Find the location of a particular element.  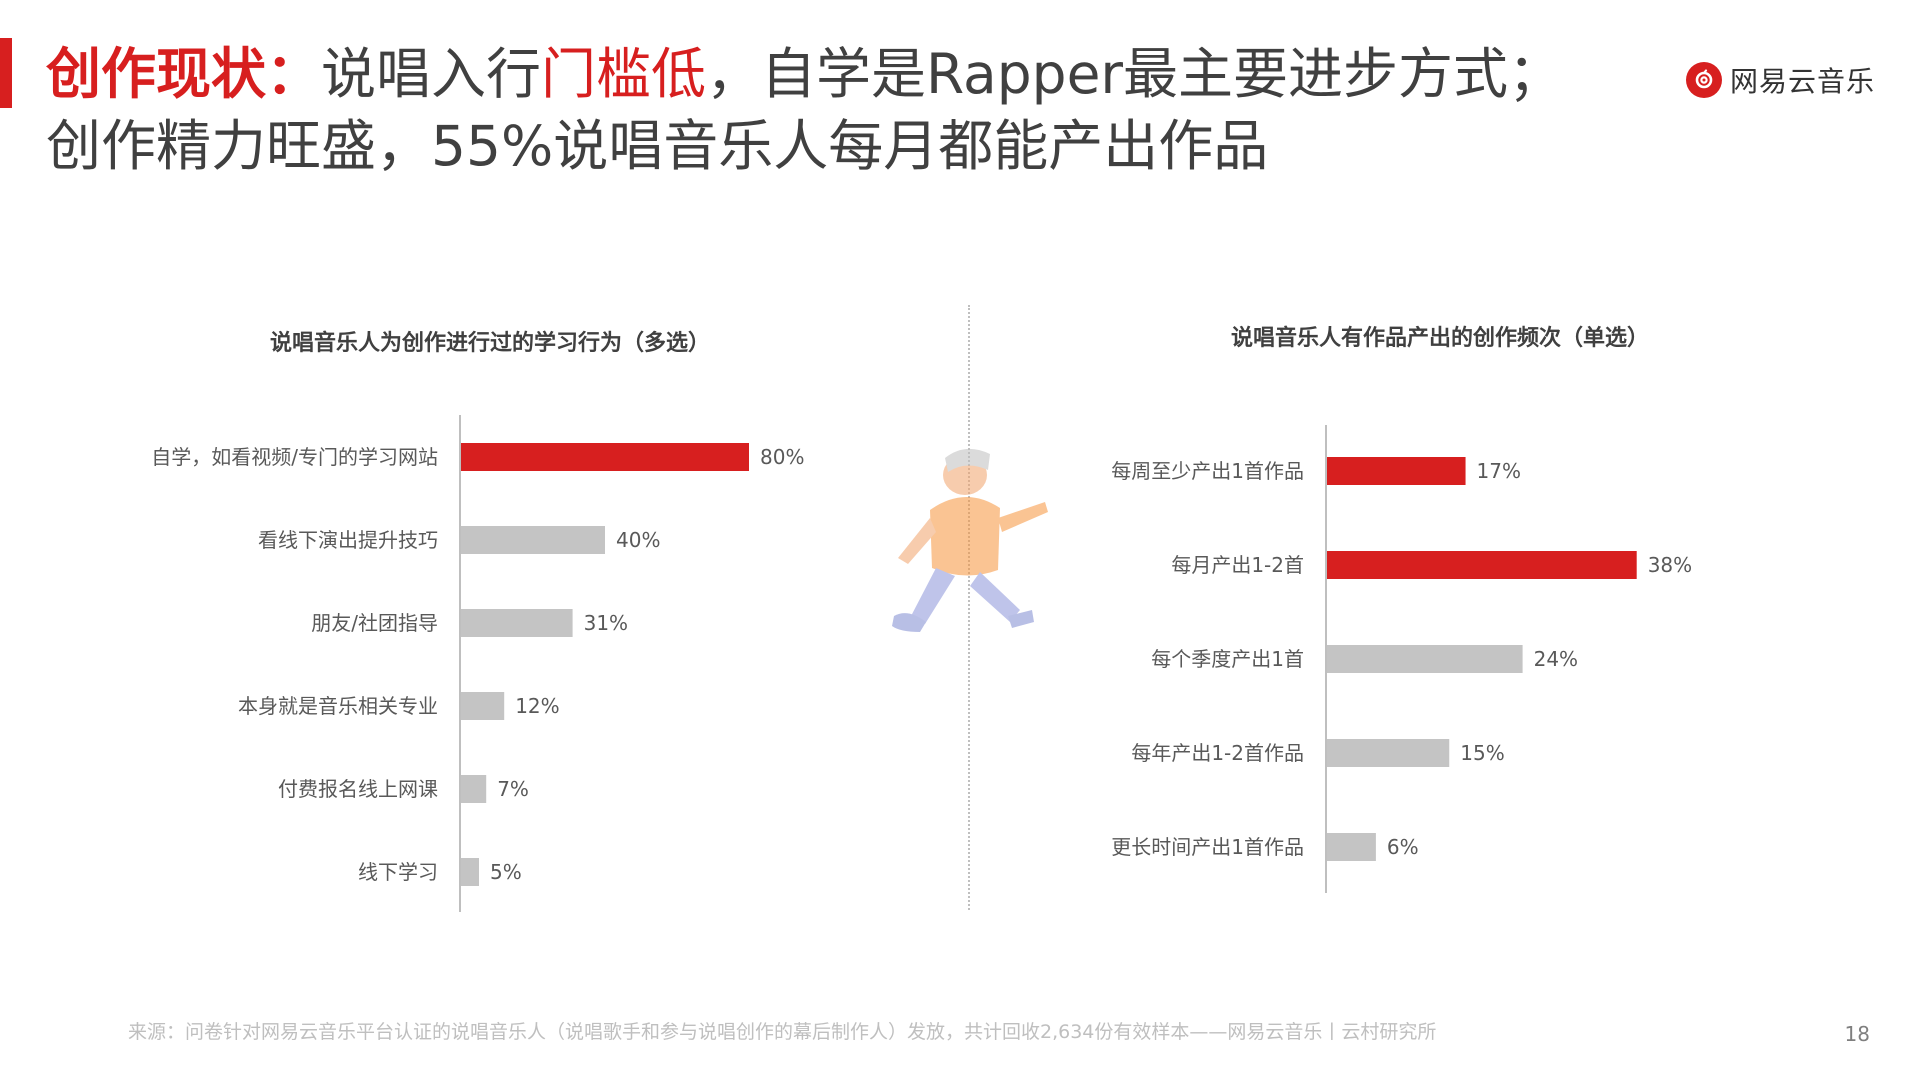

value-label-learning: 12% is located at coordinates (537, 706).